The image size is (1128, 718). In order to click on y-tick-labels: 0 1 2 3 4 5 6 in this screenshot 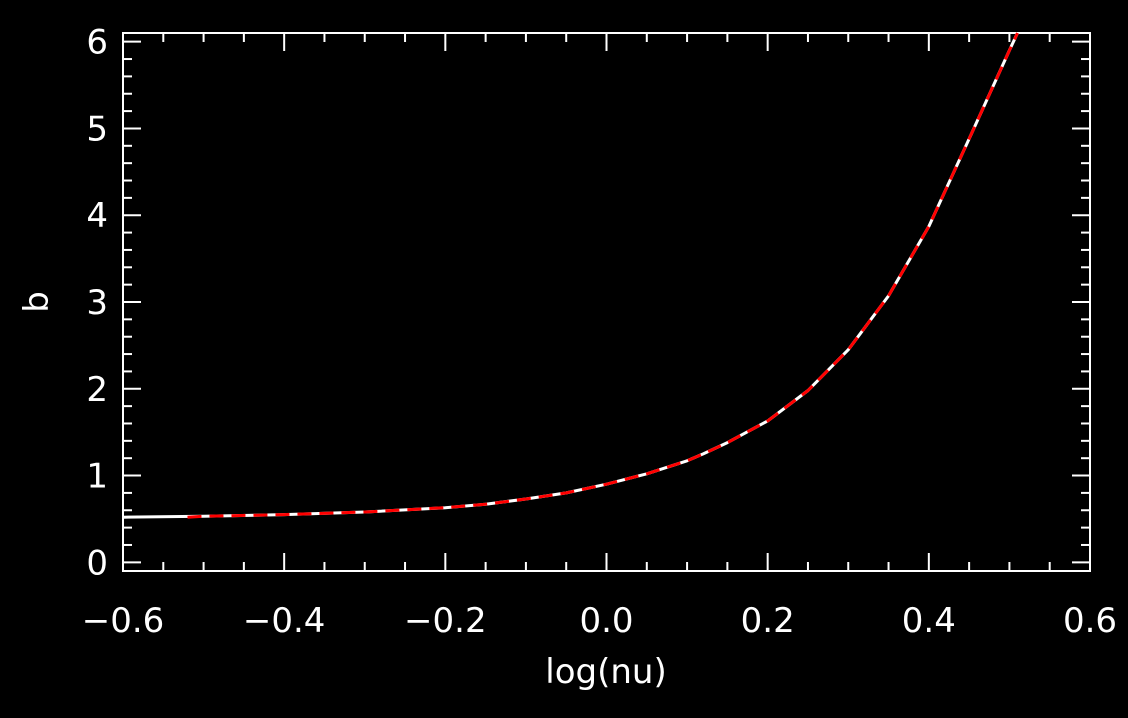, I will do `click(97, 303)`.